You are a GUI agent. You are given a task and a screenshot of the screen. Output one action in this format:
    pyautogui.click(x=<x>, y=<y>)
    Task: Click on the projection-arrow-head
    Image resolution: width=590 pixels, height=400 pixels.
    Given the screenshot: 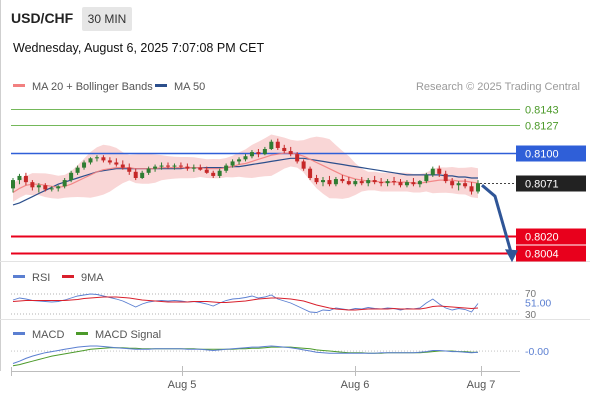 What is the action you would take?
    pyautogui.click(x=511, y=256)
    